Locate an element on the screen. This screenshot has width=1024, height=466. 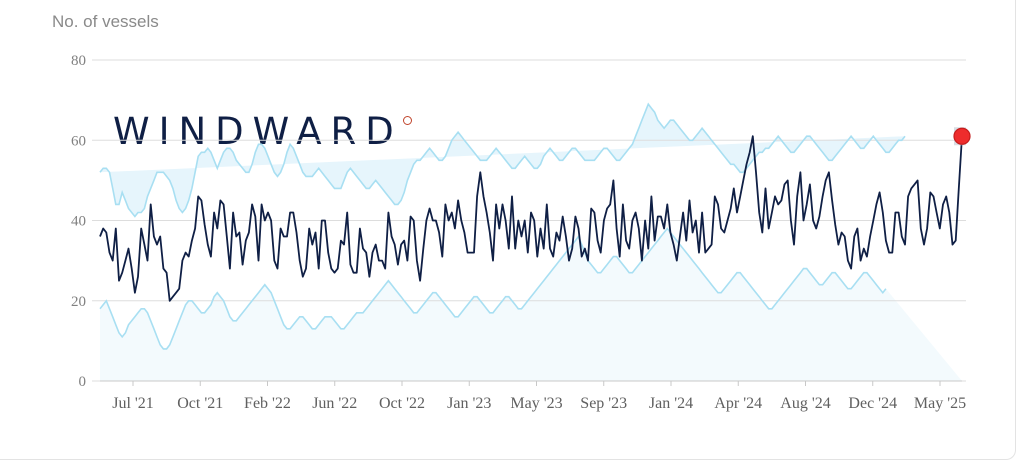
y-tick-label: 80 is located at coordinates (78, 61).